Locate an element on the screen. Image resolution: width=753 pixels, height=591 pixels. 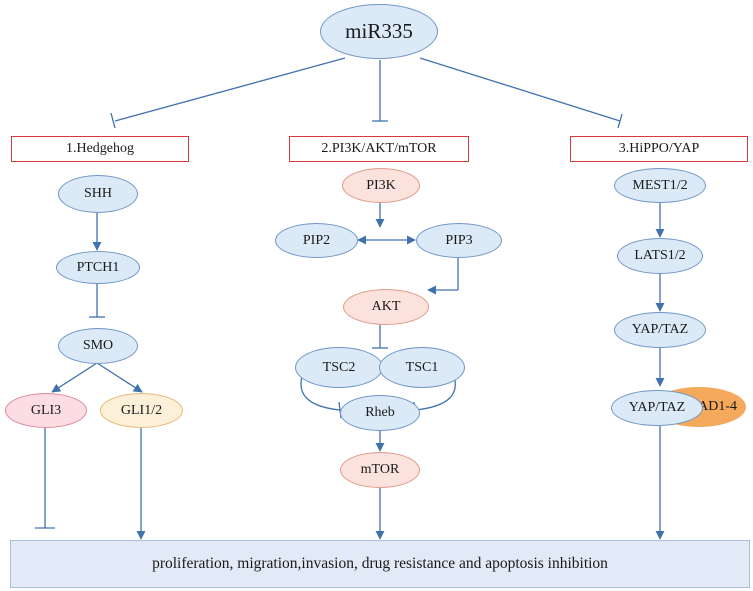
node-mir335: miR335 is located at coordinates (379, 31).